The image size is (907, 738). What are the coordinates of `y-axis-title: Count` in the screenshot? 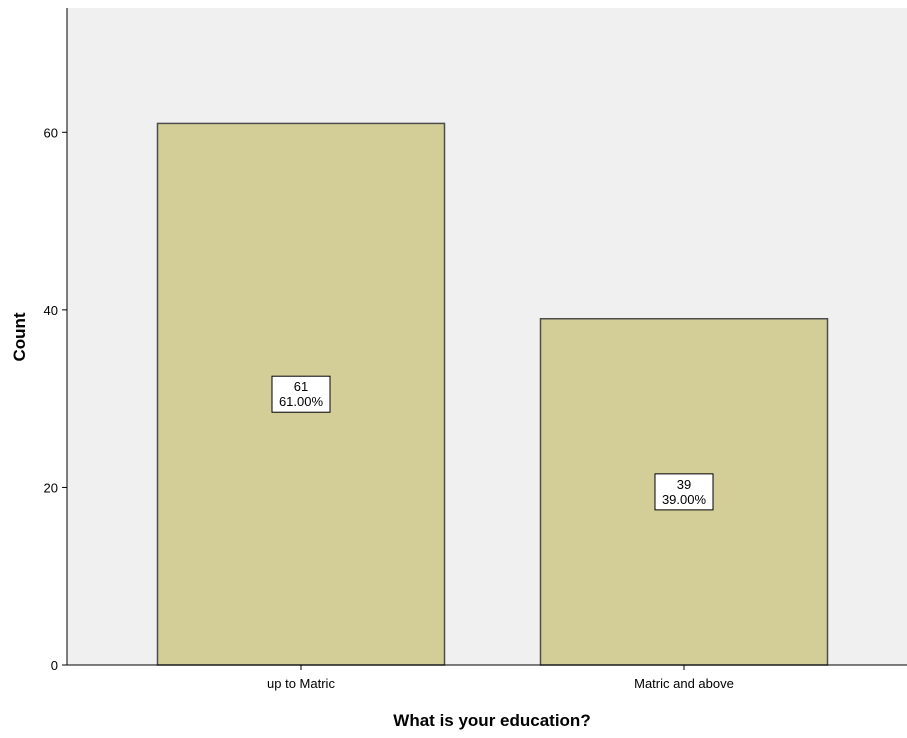 It's located at (19, 336).